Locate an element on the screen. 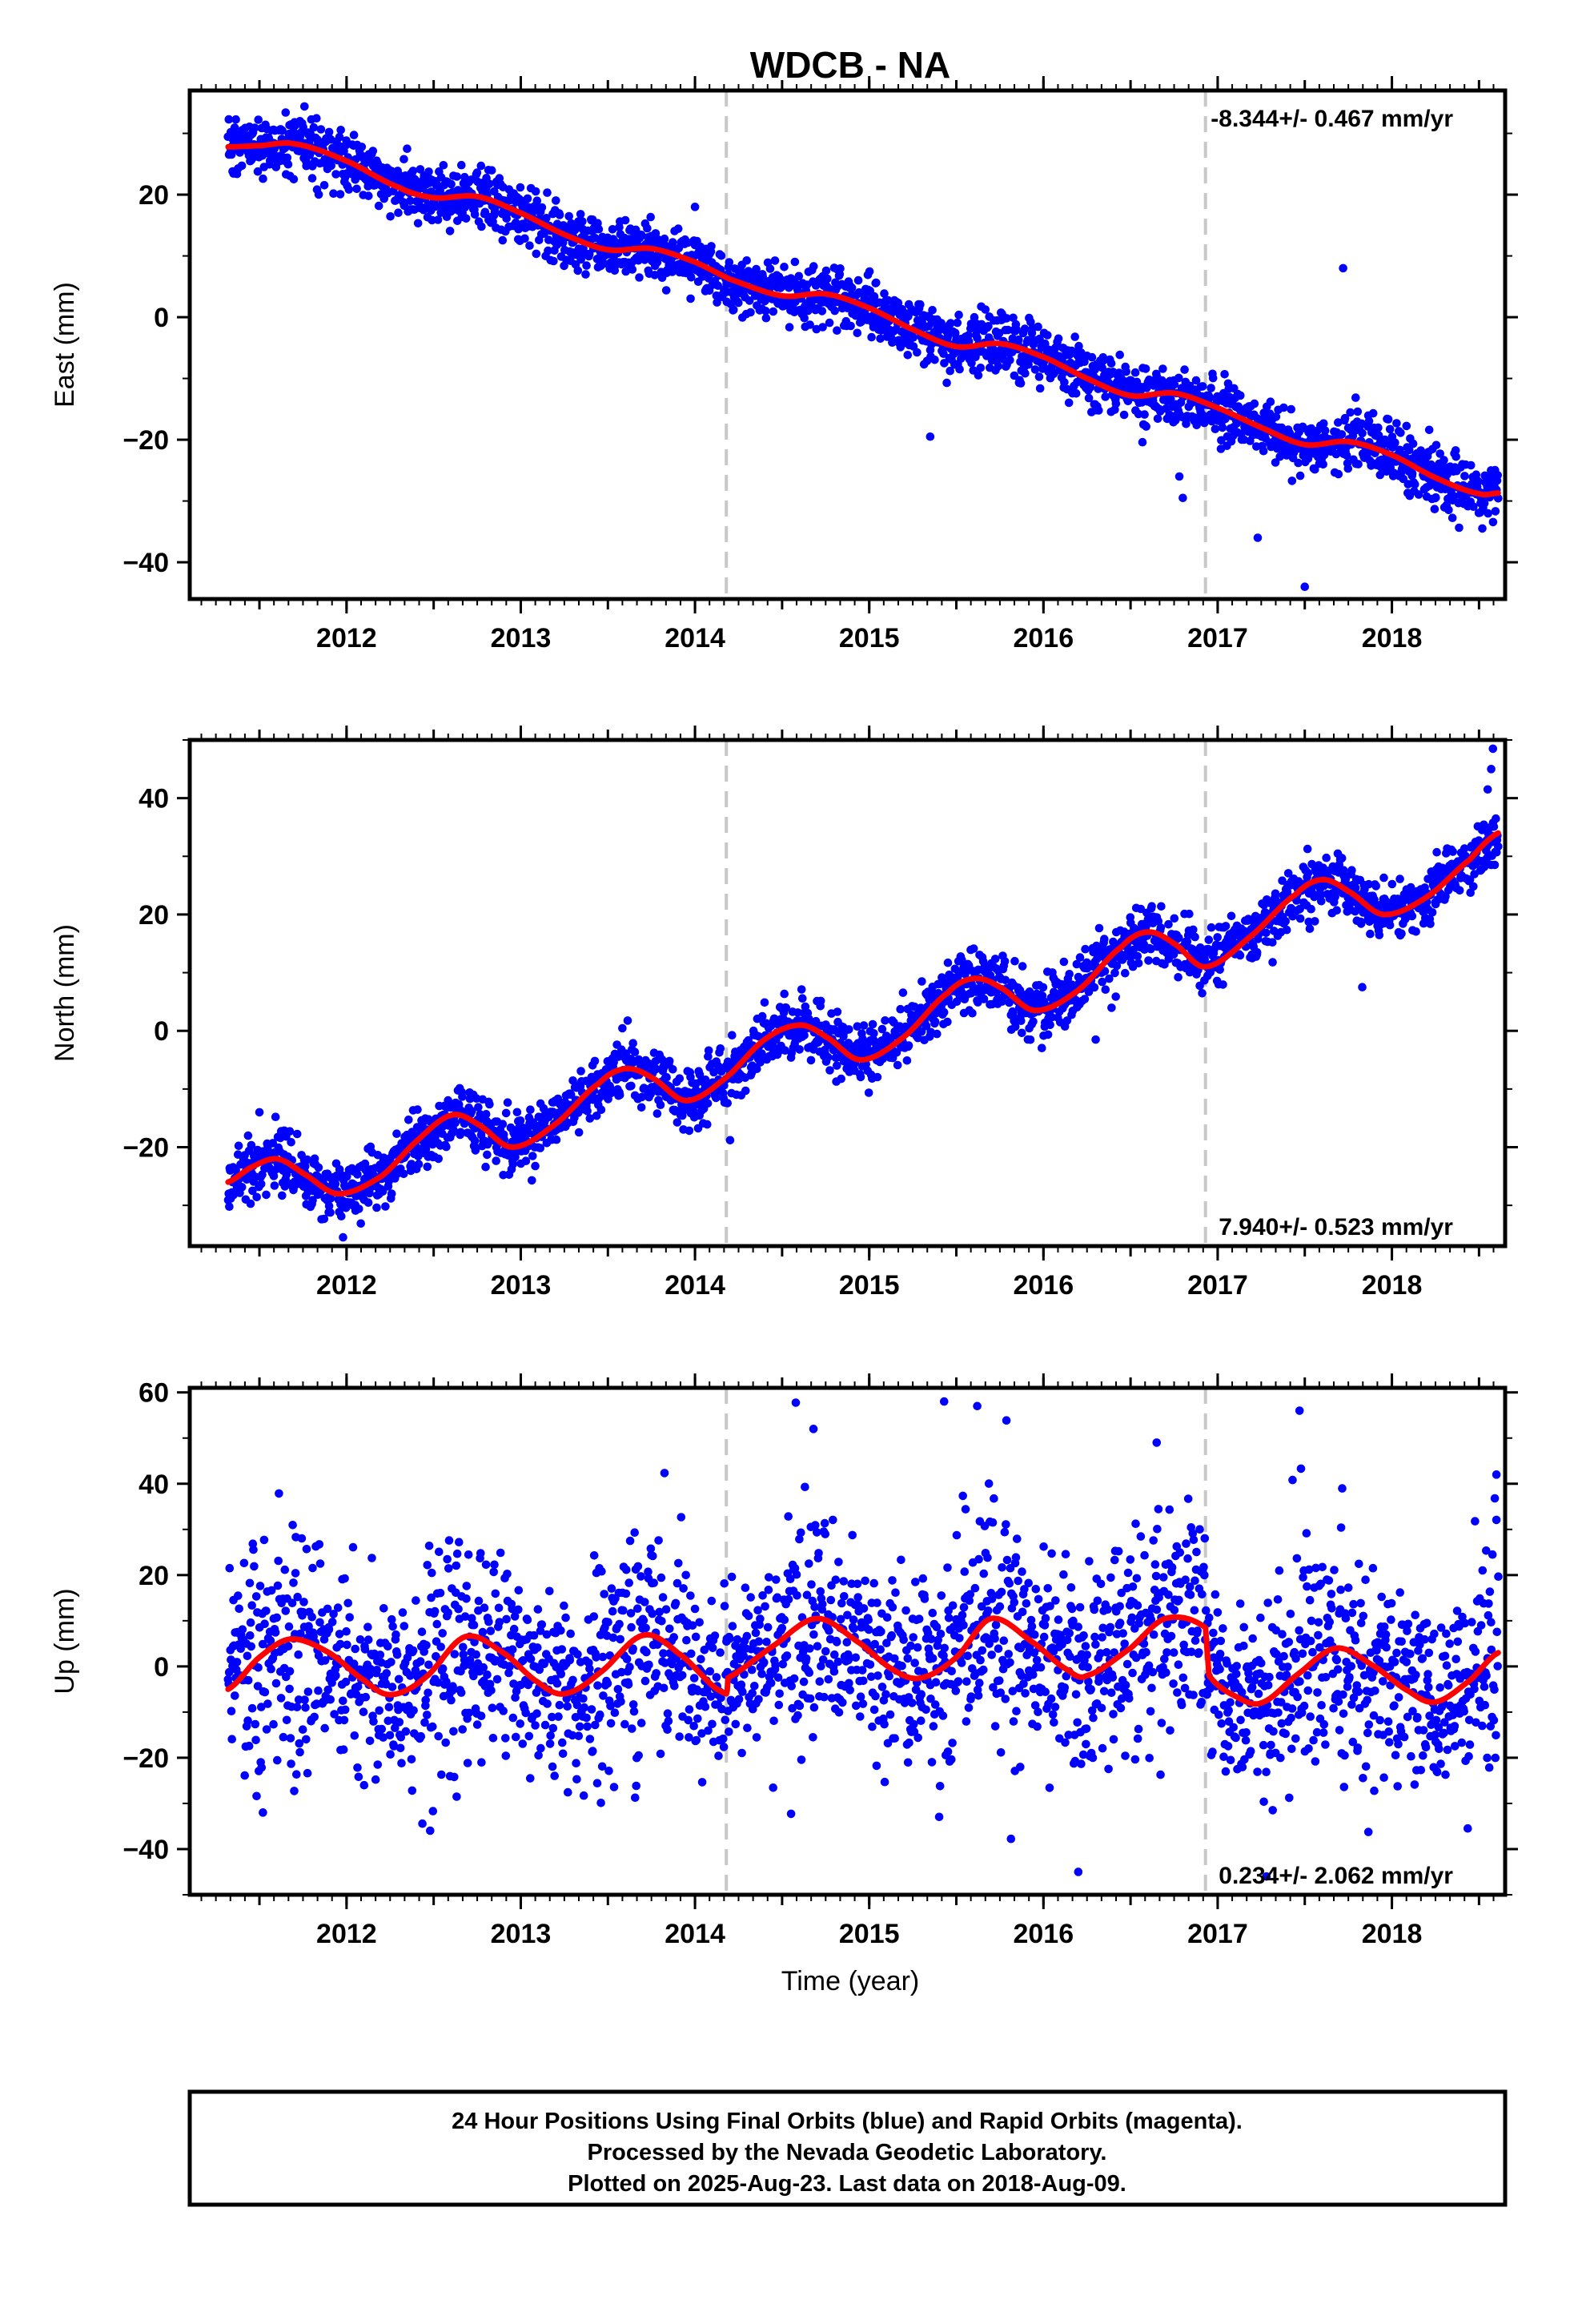 This screenshot has height=2324, width=1582. model-fit-line is located at coordinates (863, 1014).